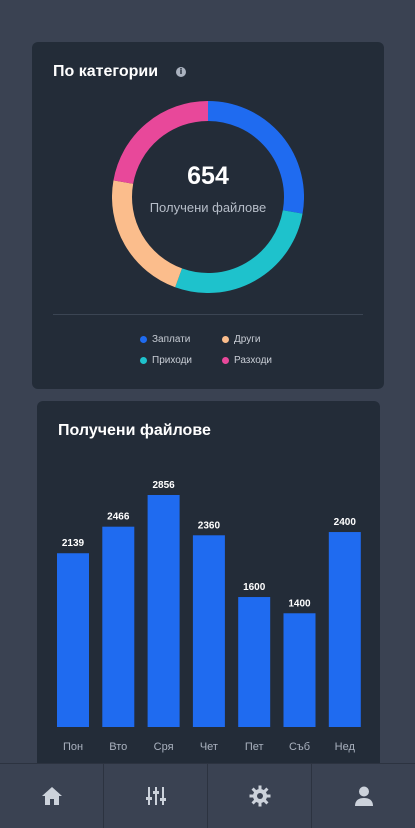 Image resolution: width=415 pixels, height=828 pixels. Describe the element at coordinates (254, 587) in the screenshot. I see `bar-value-label: 1600` at that location.